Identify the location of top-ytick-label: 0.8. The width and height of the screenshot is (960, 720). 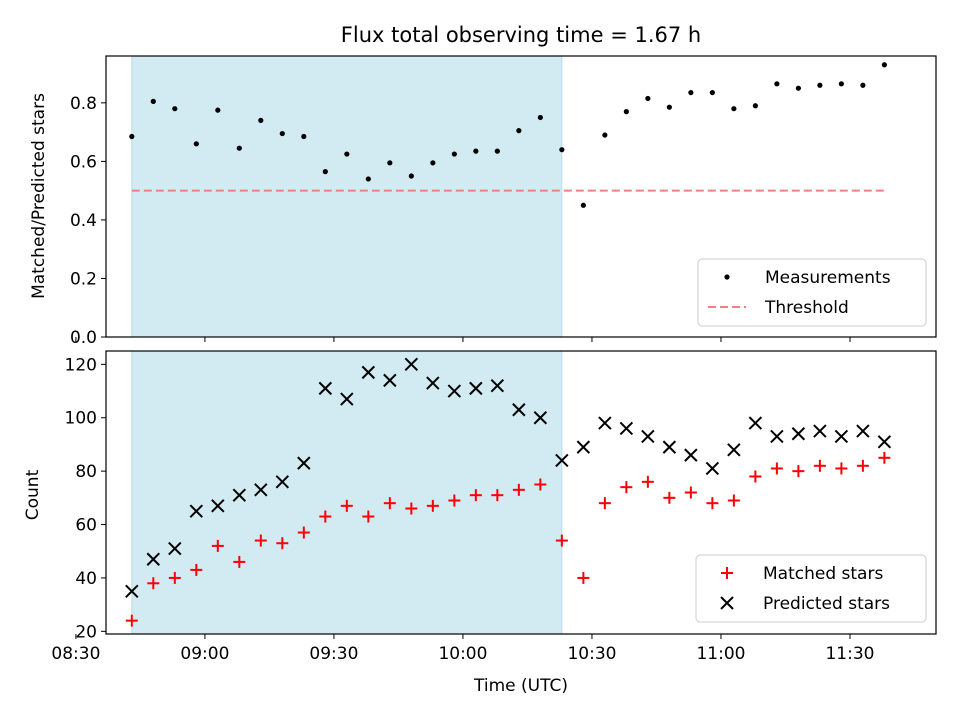
(83, 104).